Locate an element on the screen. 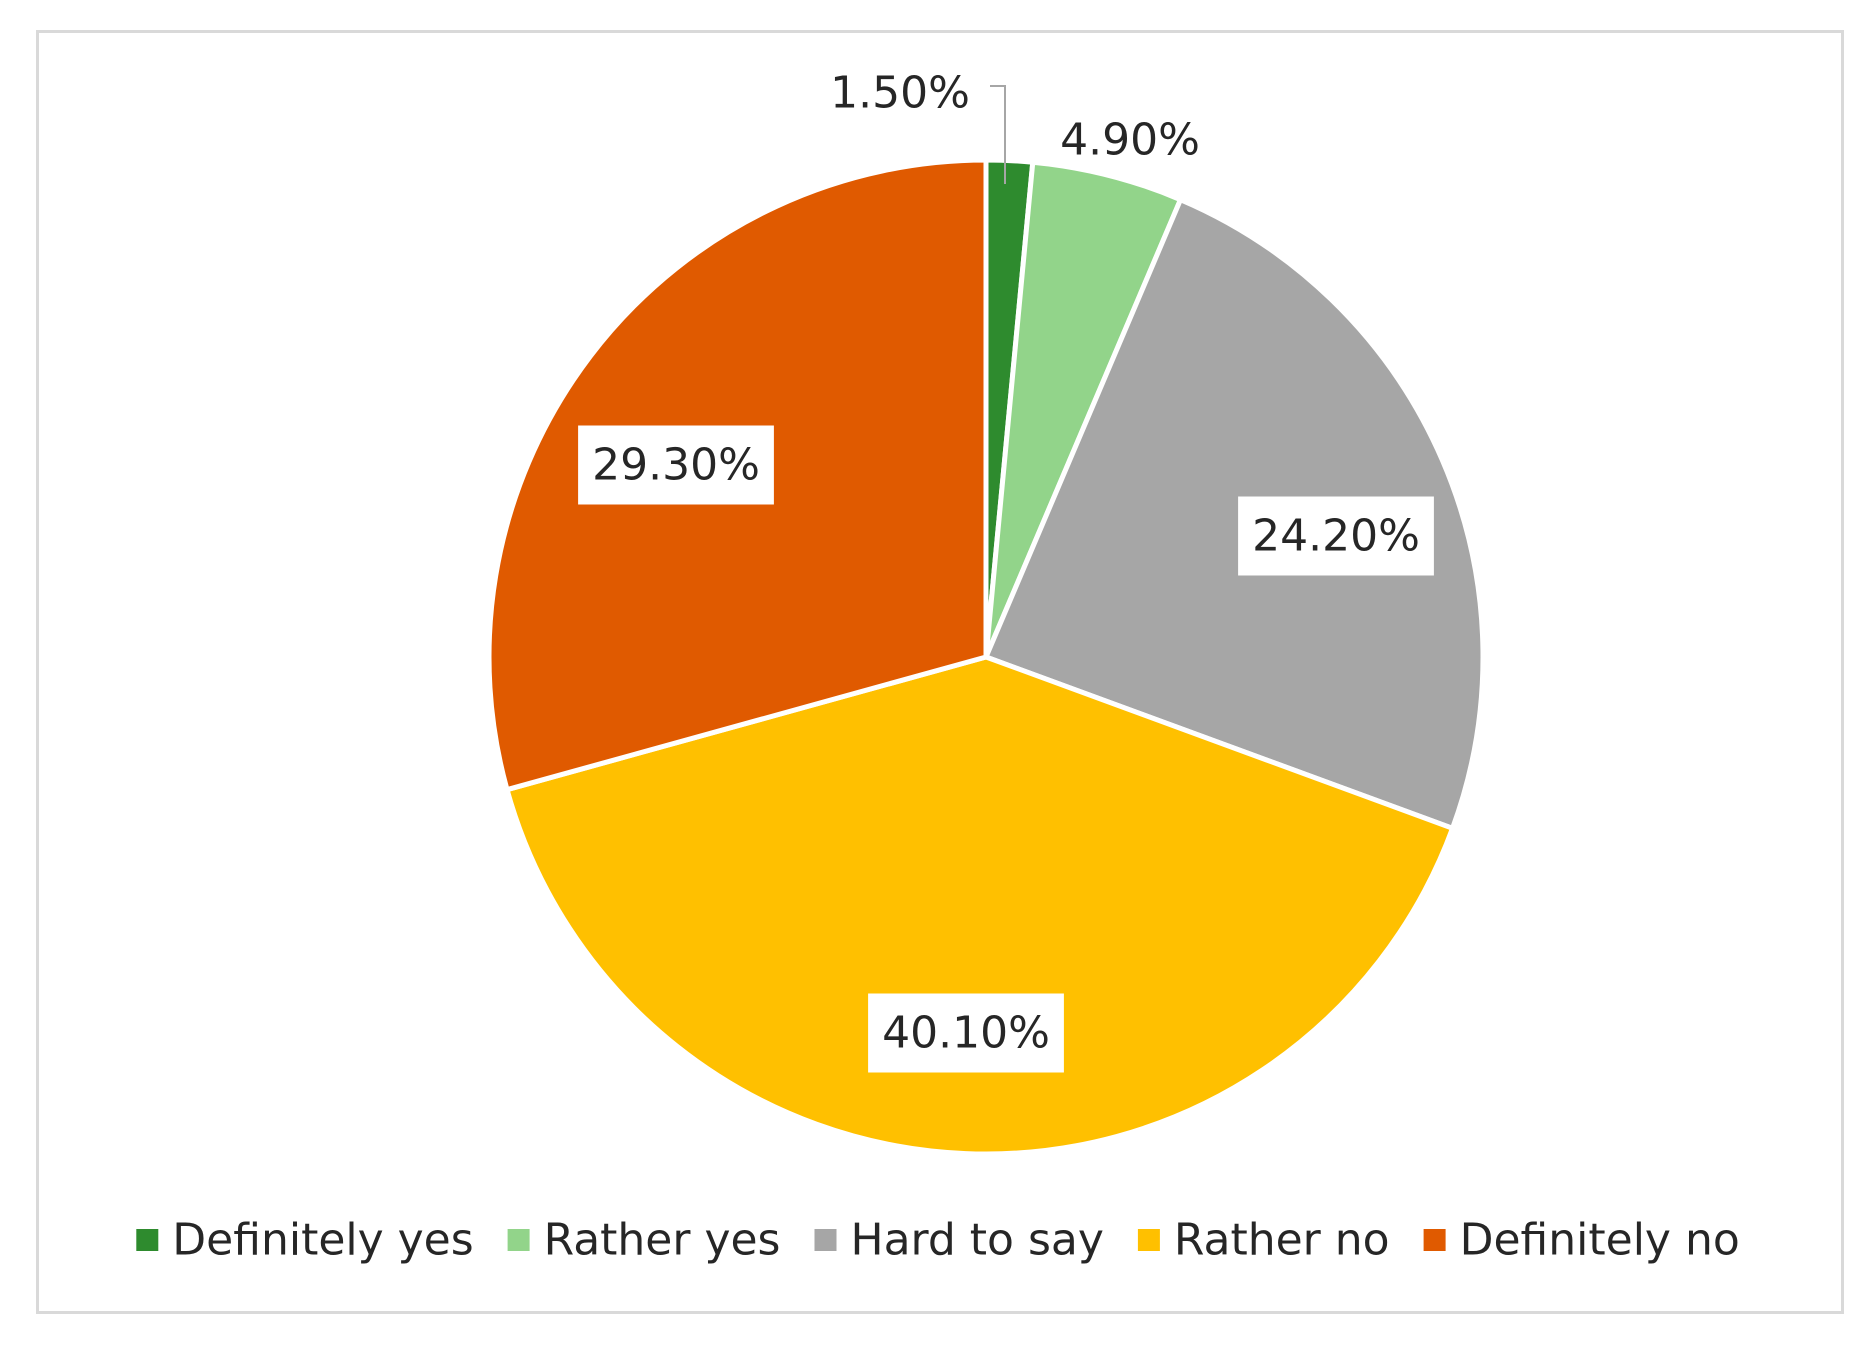 The image size is (1876, 1348). data-label-text: 40.10% is located at coordinates (966, 1033).